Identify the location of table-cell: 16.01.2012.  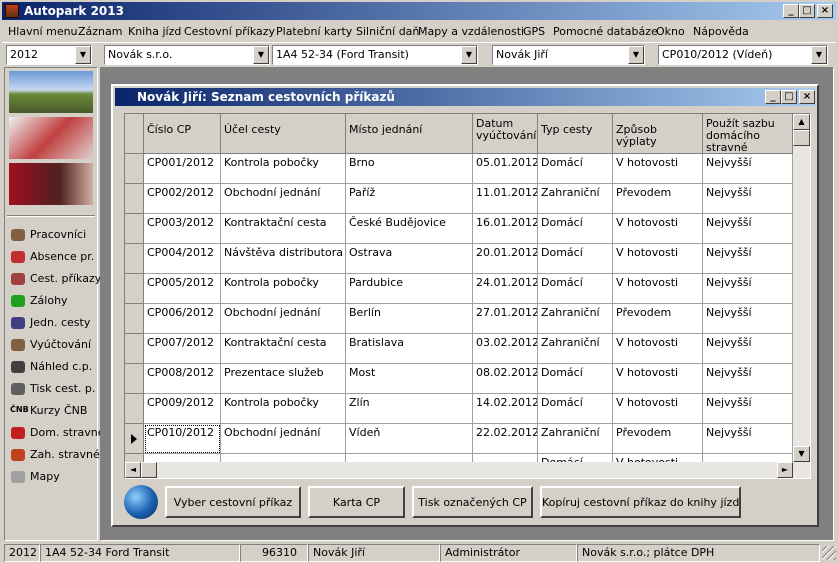
(505, 229).